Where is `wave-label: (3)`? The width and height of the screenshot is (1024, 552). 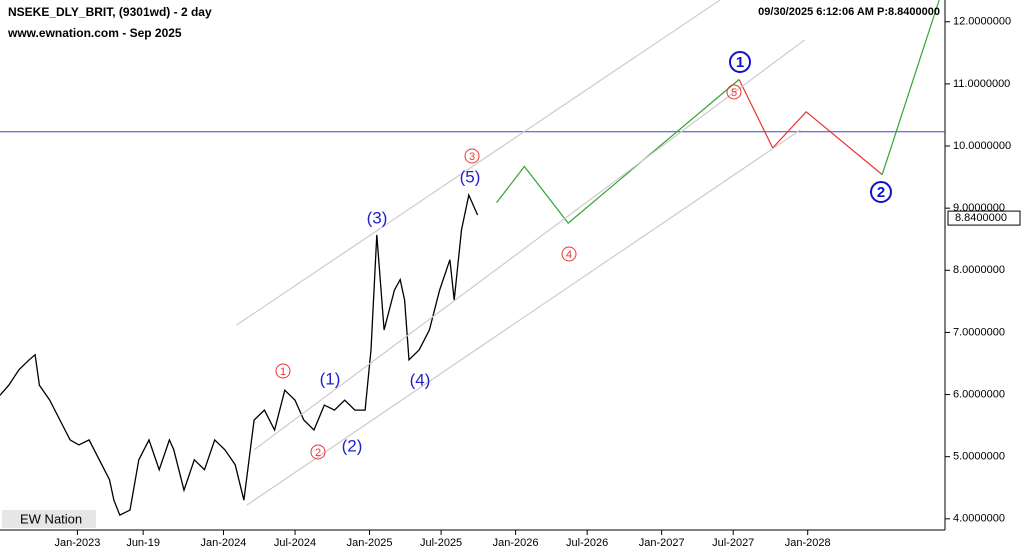
wave-label: (3) is located at coordinates (377, 217).